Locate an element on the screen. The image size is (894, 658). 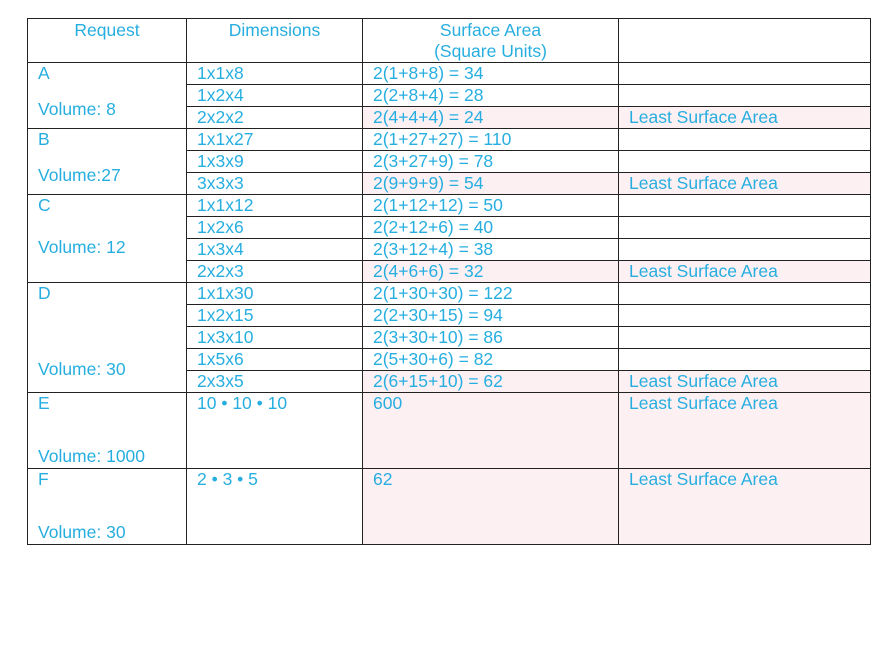
header-dimensions: Dimensions is located at coordinates (274, 40).